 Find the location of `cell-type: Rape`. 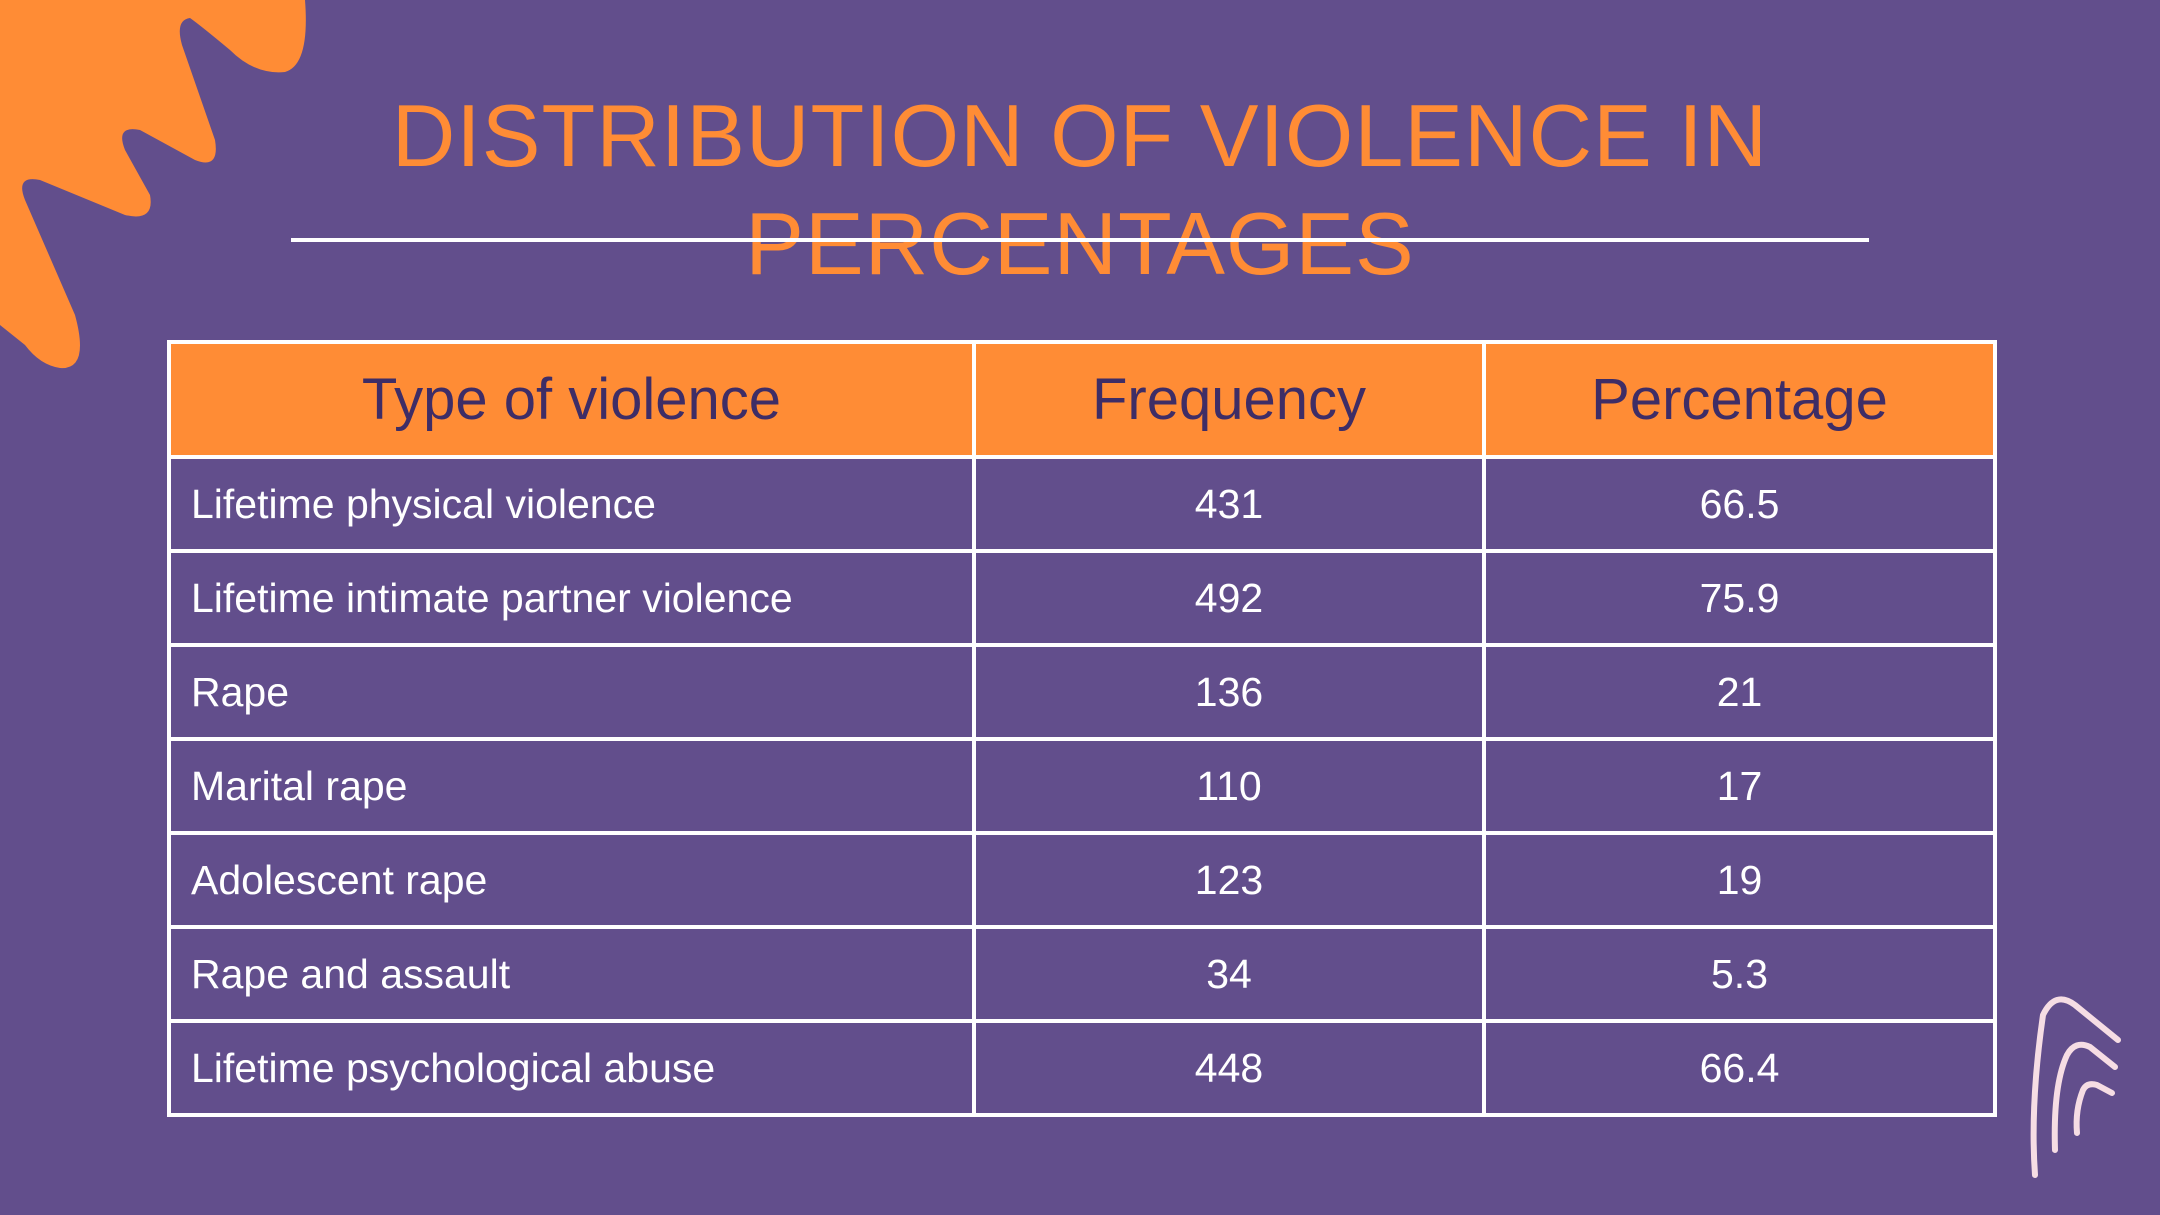

cell-type: Rape is located at coordinates (571, 692).